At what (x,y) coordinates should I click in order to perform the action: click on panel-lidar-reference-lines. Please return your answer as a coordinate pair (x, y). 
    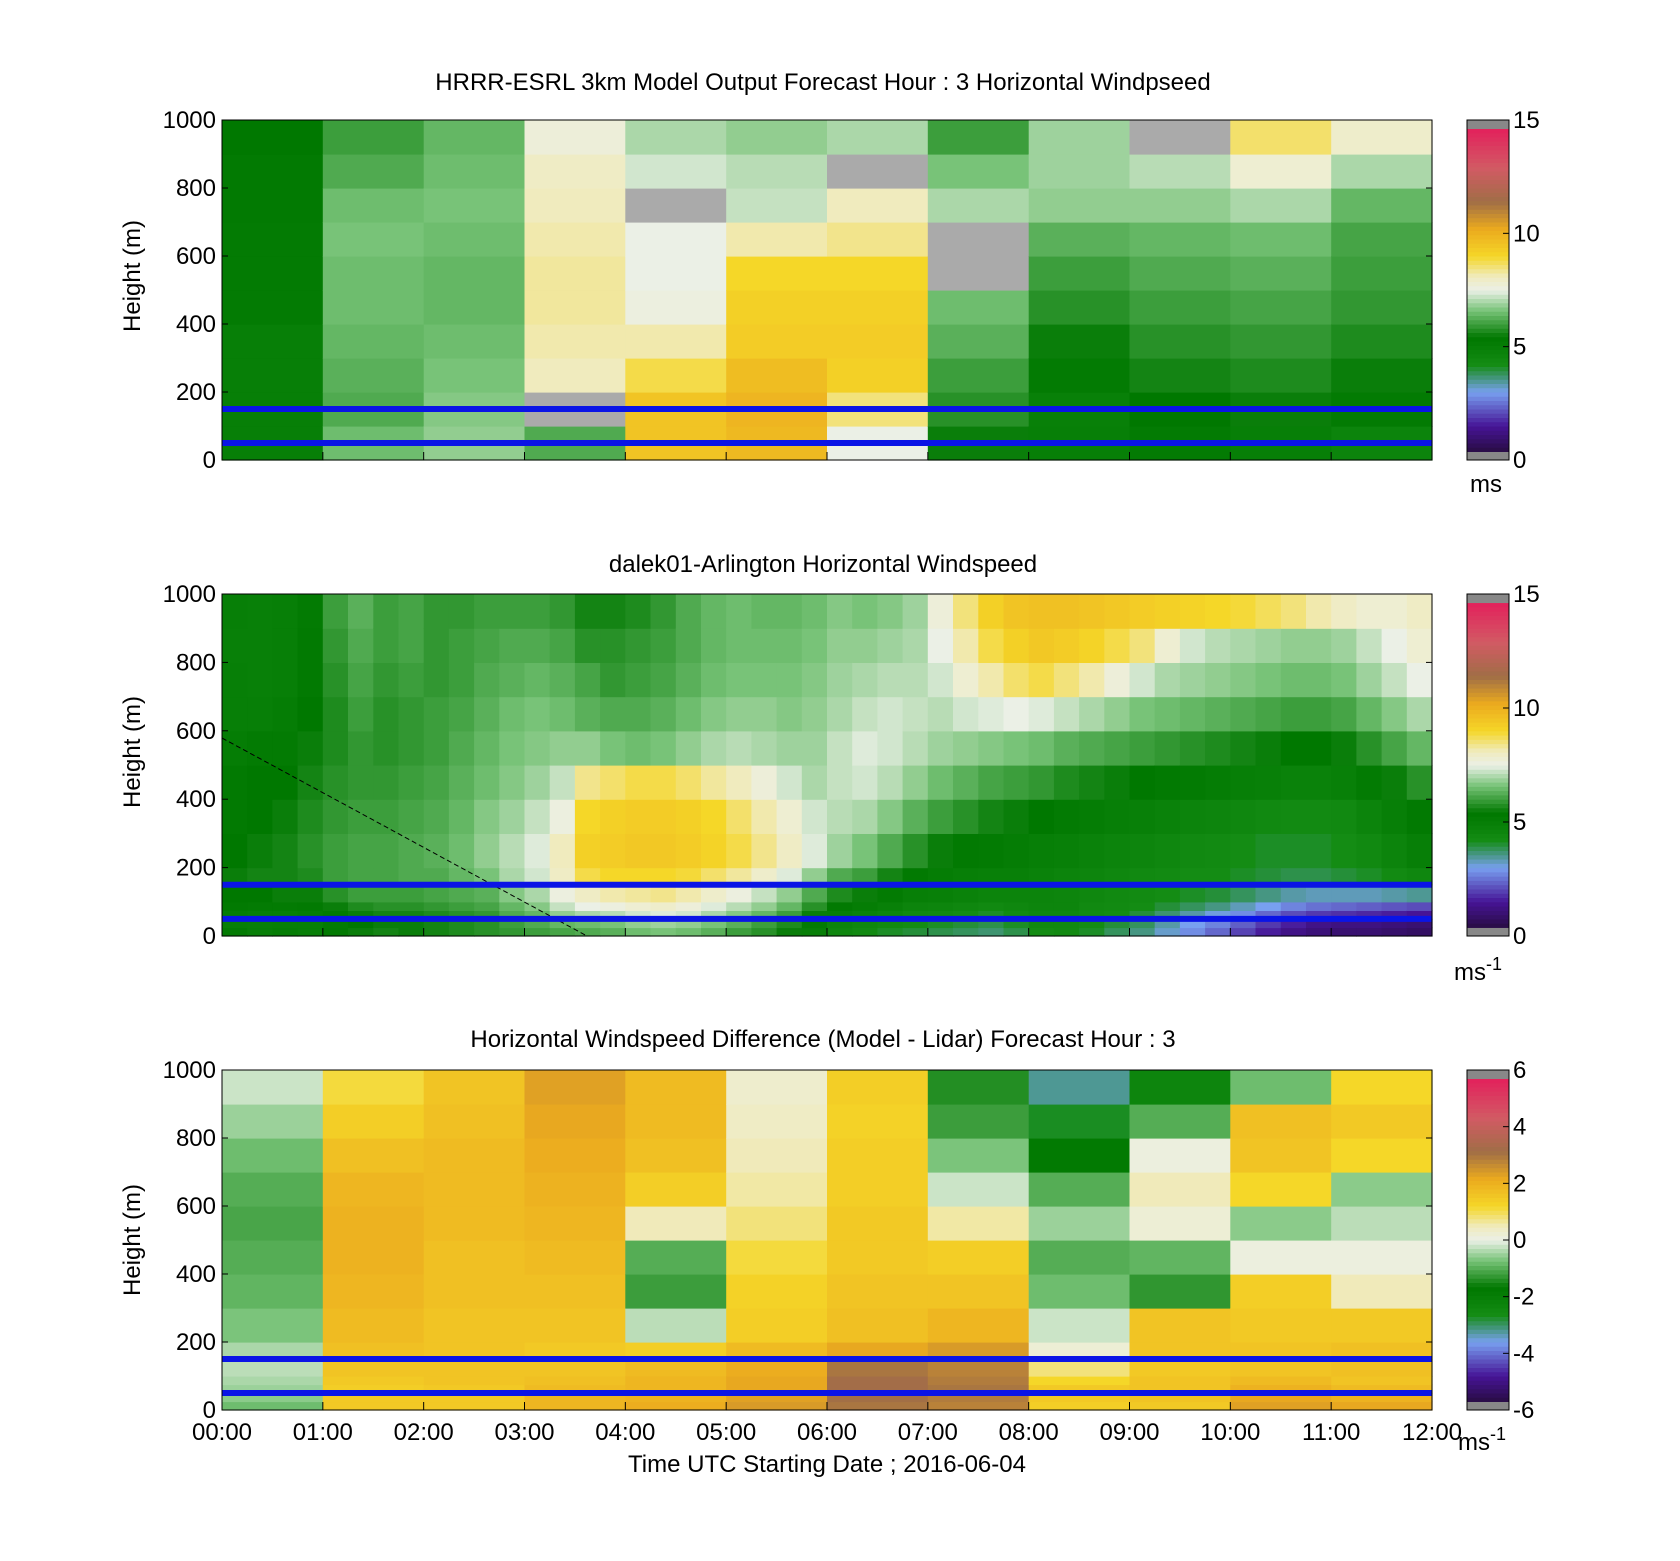
    Looking at the image, I should click on (827, 901).